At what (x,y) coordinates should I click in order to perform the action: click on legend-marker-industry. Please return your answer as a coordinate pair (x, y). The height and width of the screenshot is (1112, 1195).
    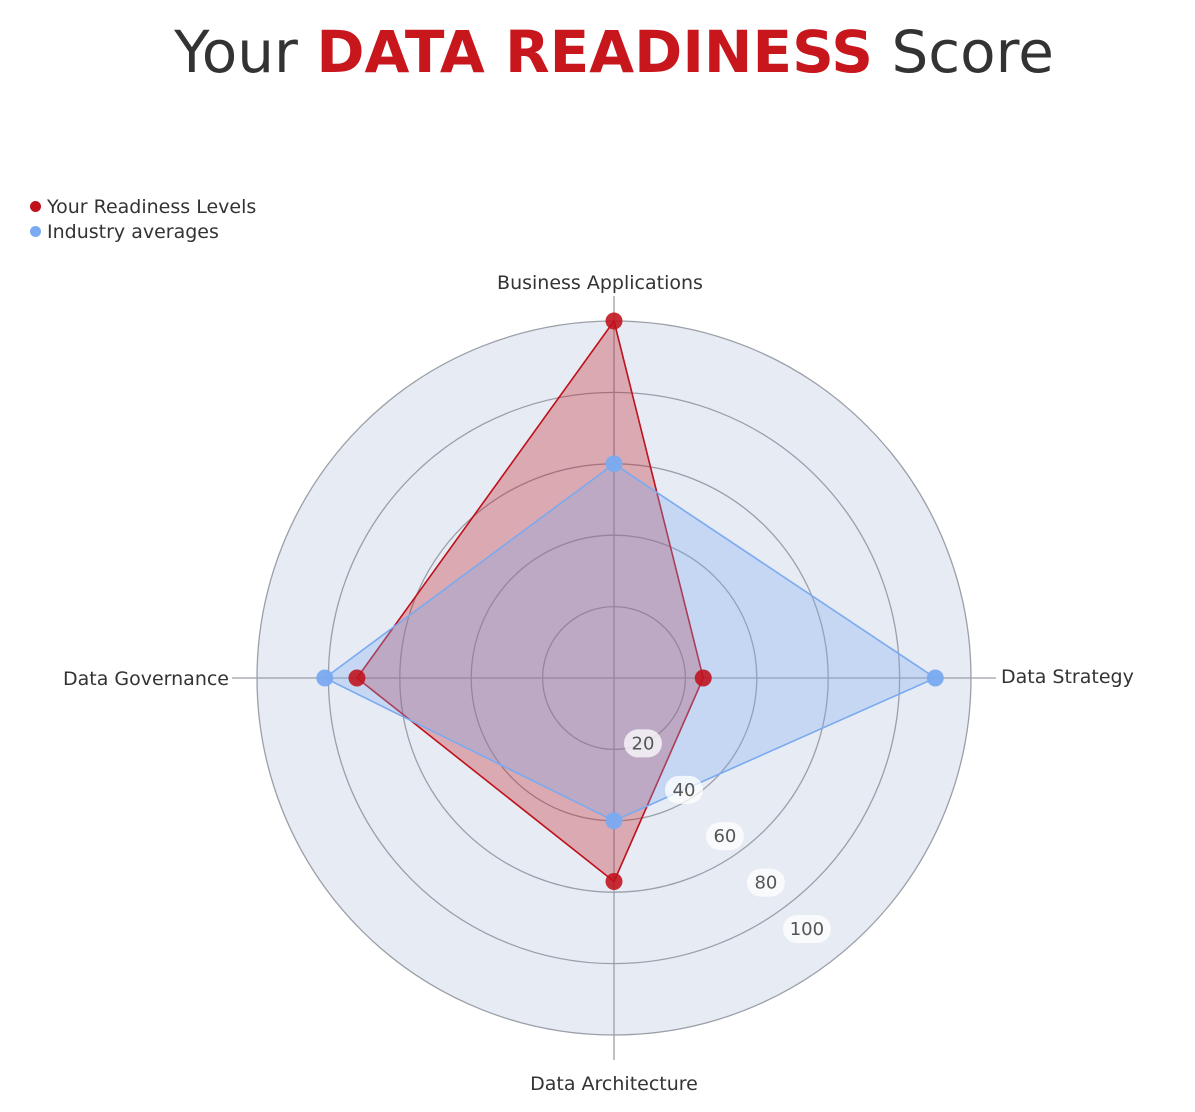
    Looking at the image, I should click on (35, 231).